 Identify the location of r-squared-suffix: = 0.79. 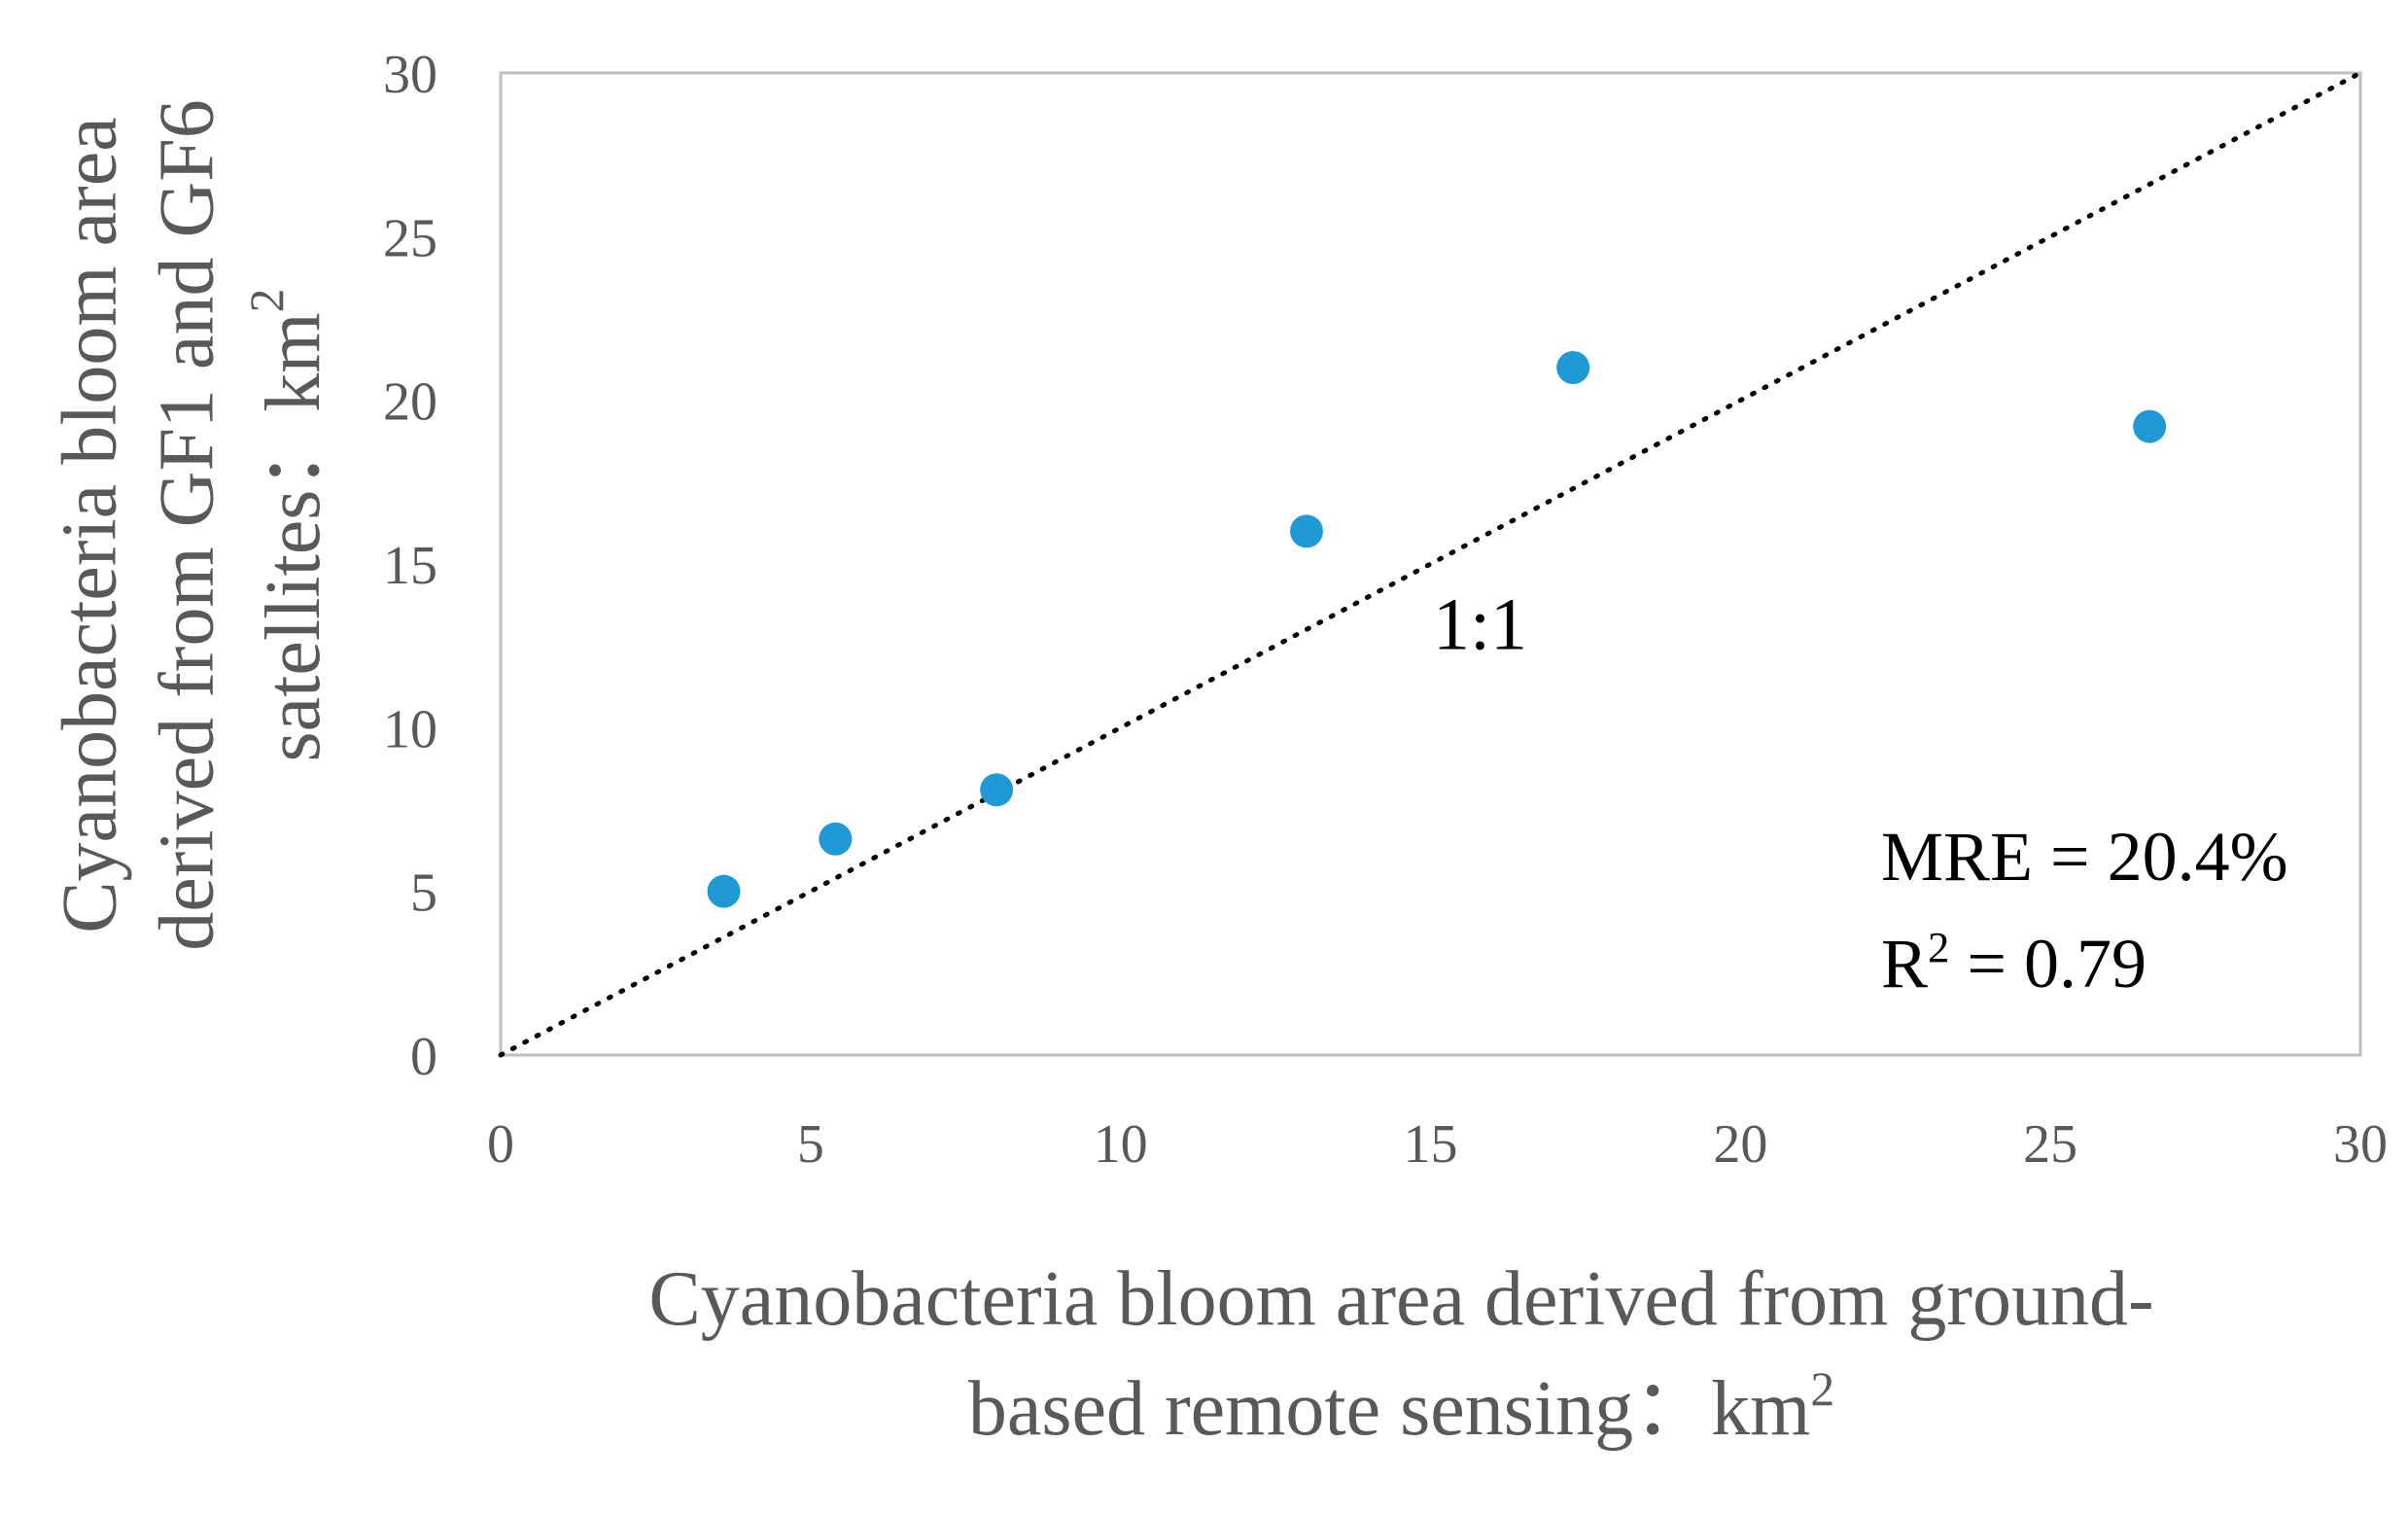
(2047, 964).